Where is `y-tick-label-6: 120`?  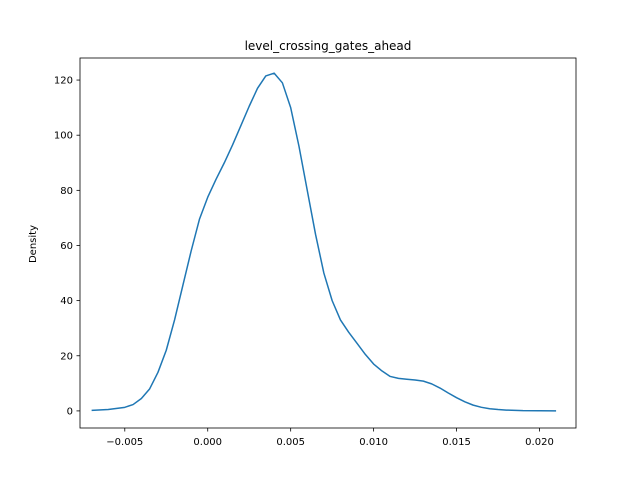 y-tick-label-6: 120 is located at coordinates (63, 81).